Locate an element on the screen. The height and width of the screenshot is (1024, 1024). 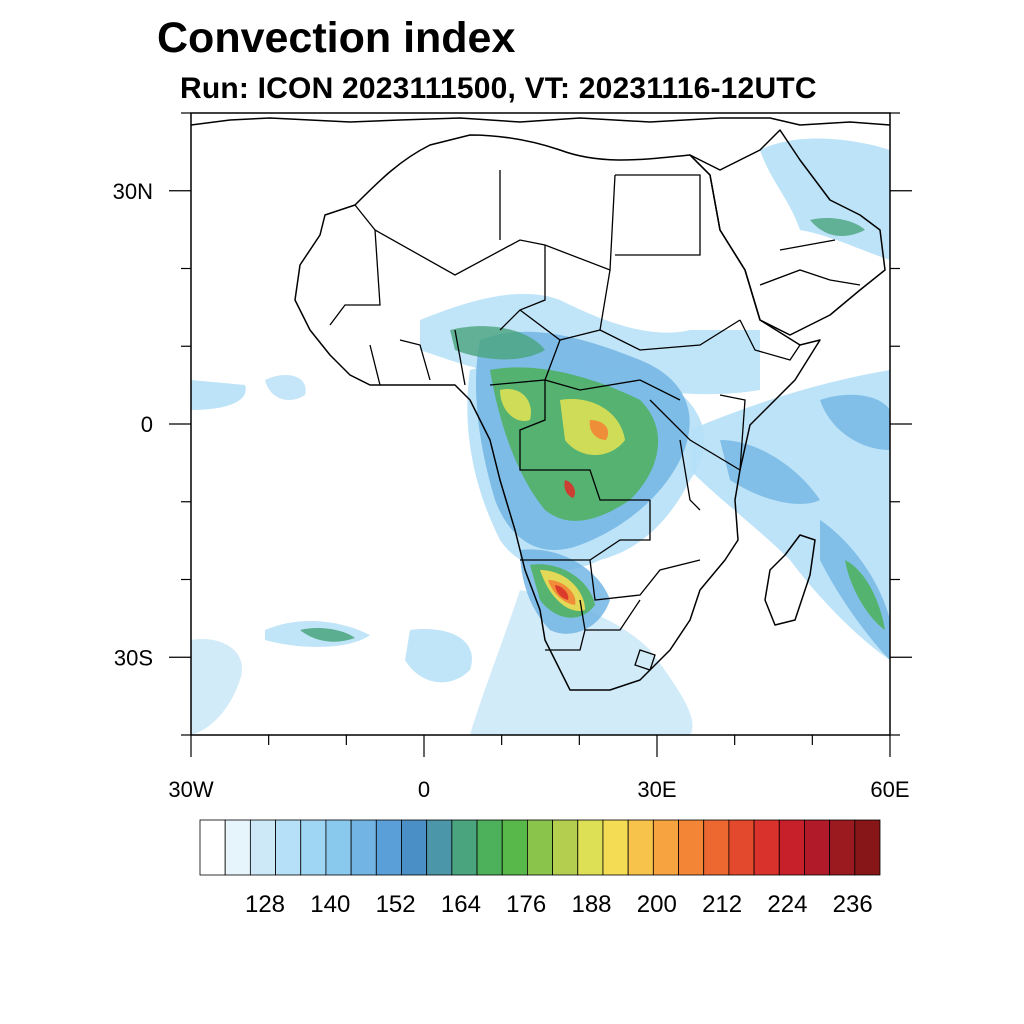
madagascar-coastline is located at coordinates (790, 580).